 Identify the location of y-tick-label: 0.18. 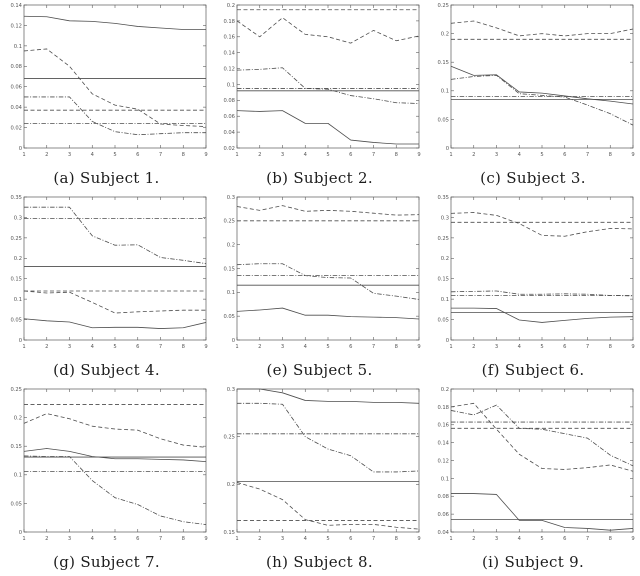
(443, 408).